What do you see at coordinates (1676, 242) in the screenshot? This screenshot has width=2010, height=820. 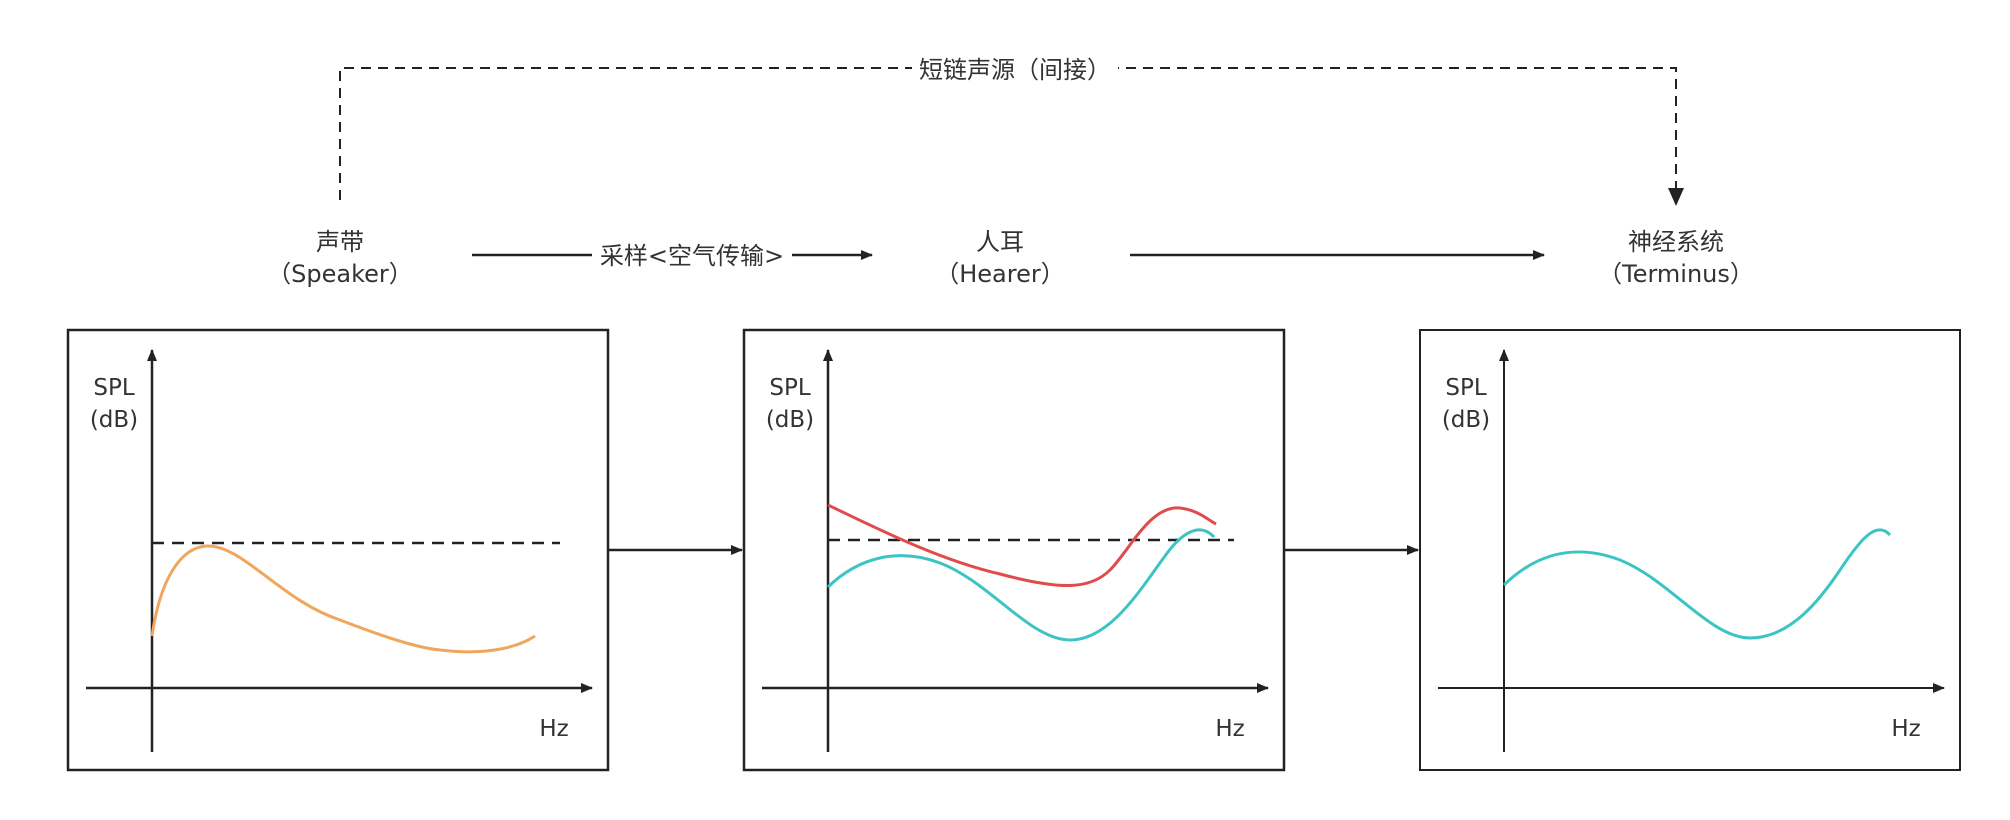 I see `terminus-name: 神经系统` at bounding box center [1676, 242].